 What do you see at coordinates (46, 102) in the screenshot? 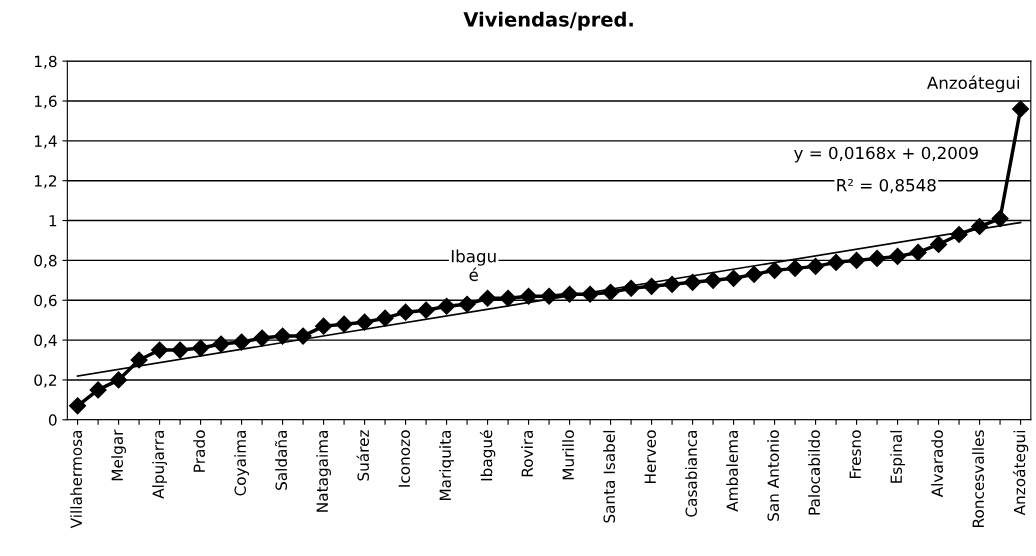
I see `y-tick-label: 1,6` at bounding box center [46, 102].